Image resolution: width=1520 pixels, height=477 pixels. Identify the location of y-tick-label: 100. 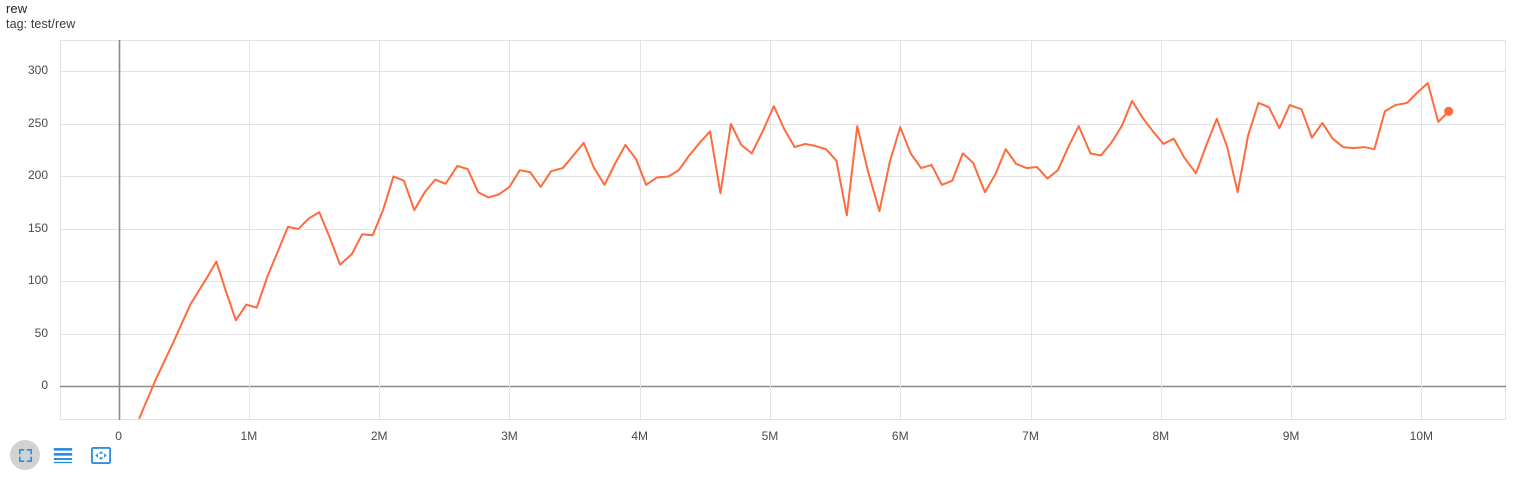
(37, 280).